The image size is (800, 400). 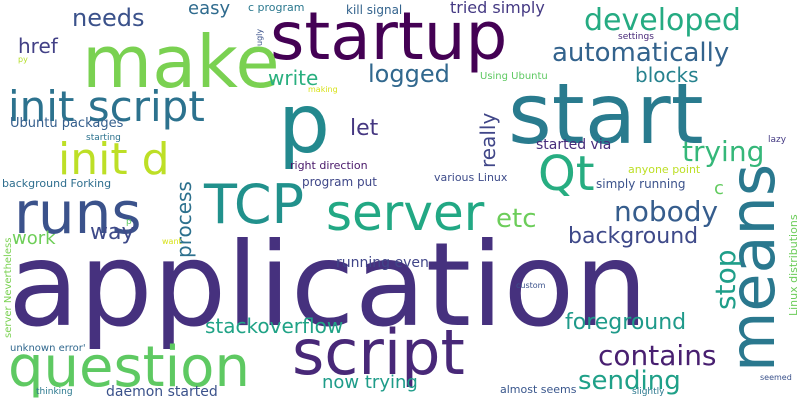 I want to click on cloud-word: slightly, so click(x=648, y=392).